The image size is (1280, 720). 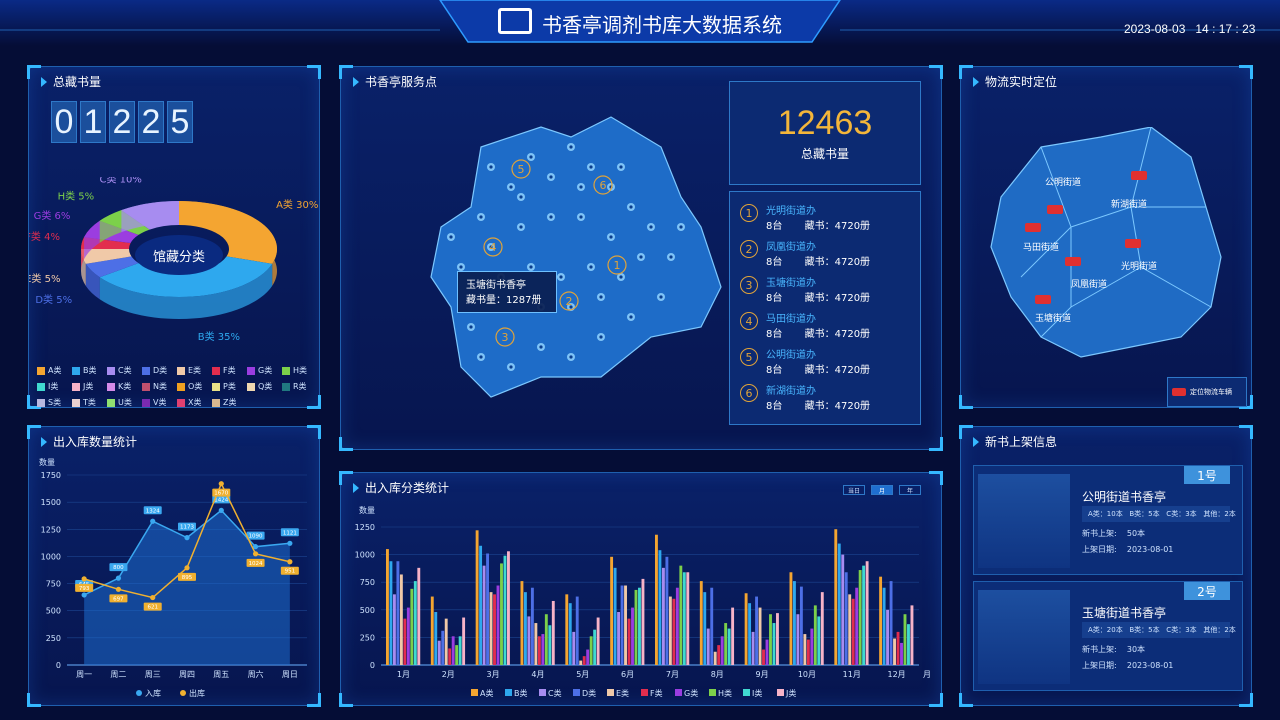 I want to click on panel-title: 新书上架信息, so click(x=1021, y=442).